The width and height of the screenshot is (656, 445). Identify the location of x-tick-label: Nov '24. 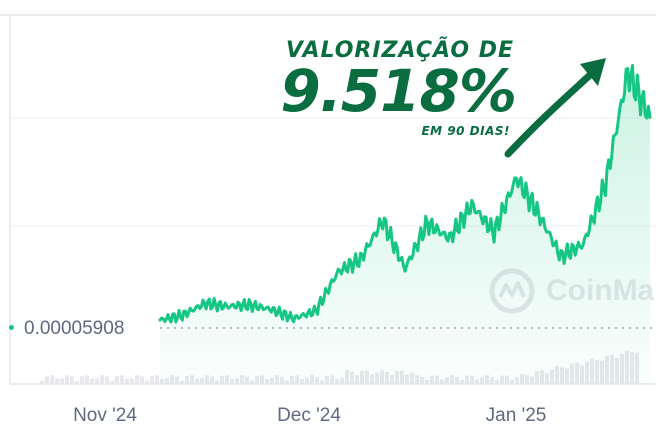
(105, 415).